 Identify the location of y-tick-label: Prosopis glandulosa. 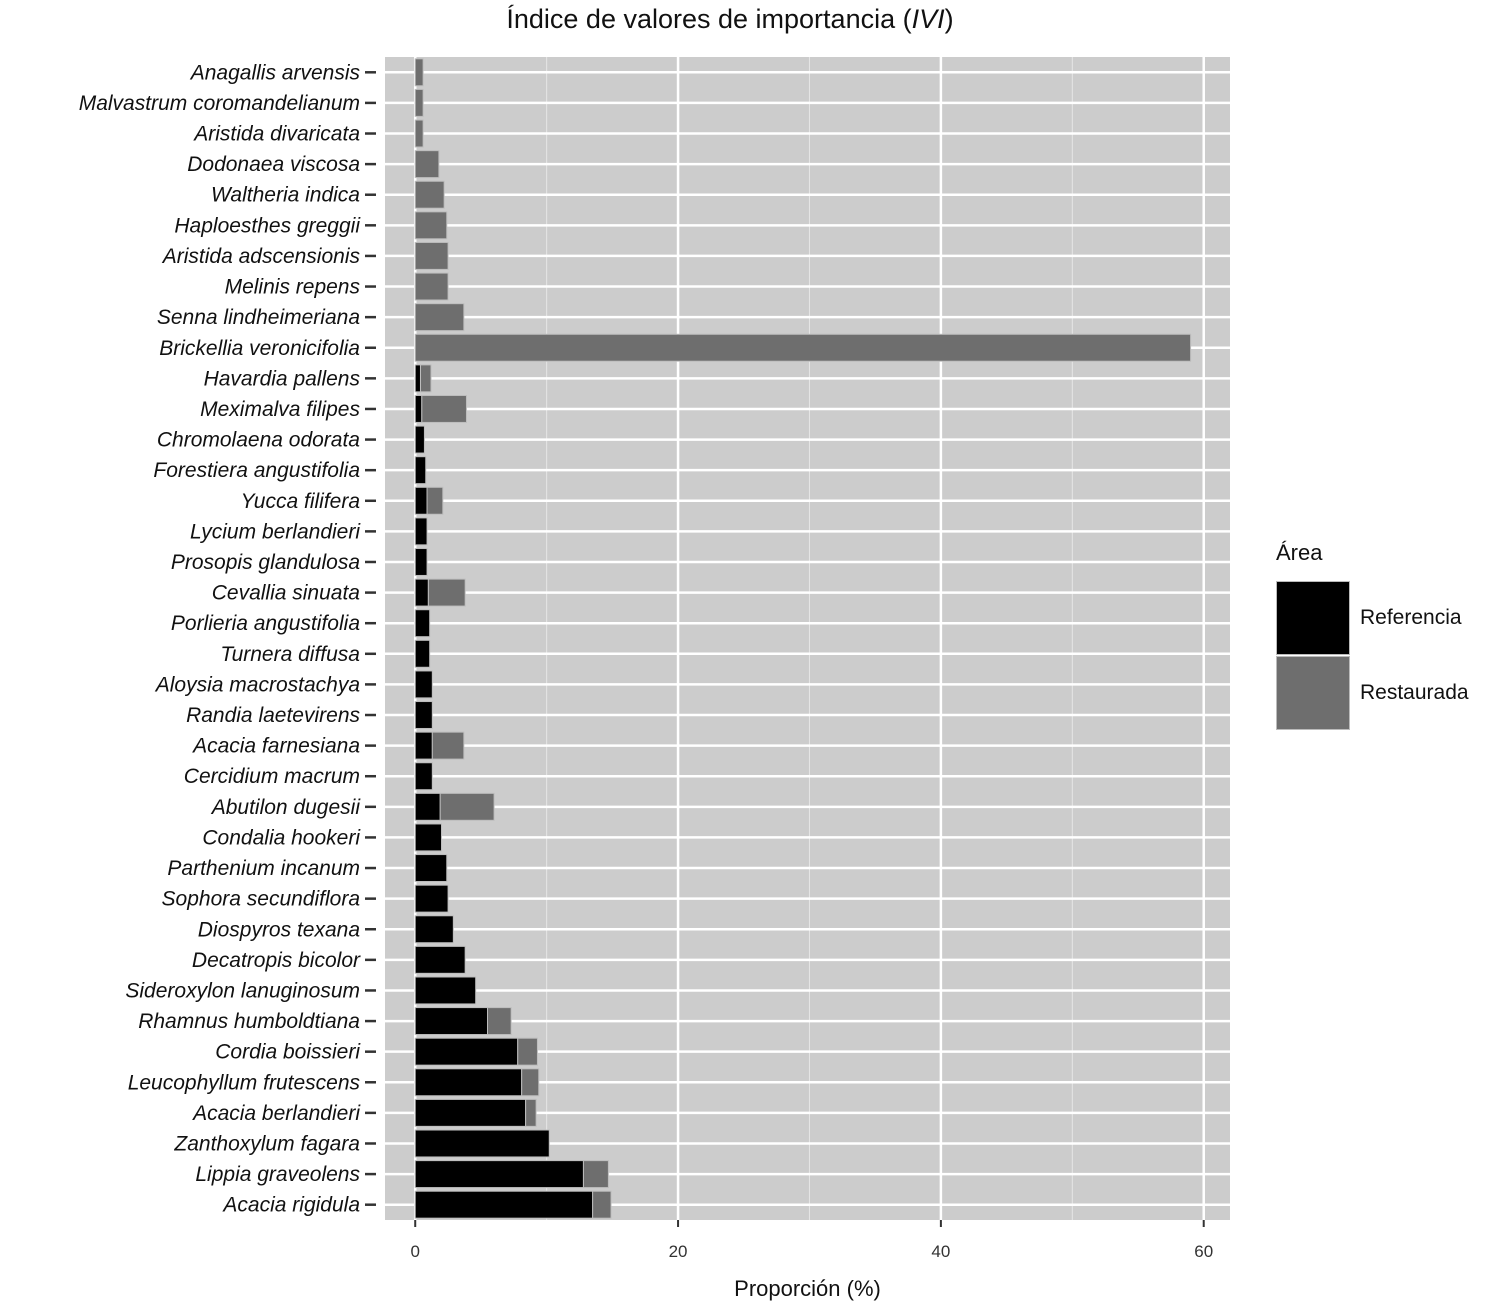
(265, 562).